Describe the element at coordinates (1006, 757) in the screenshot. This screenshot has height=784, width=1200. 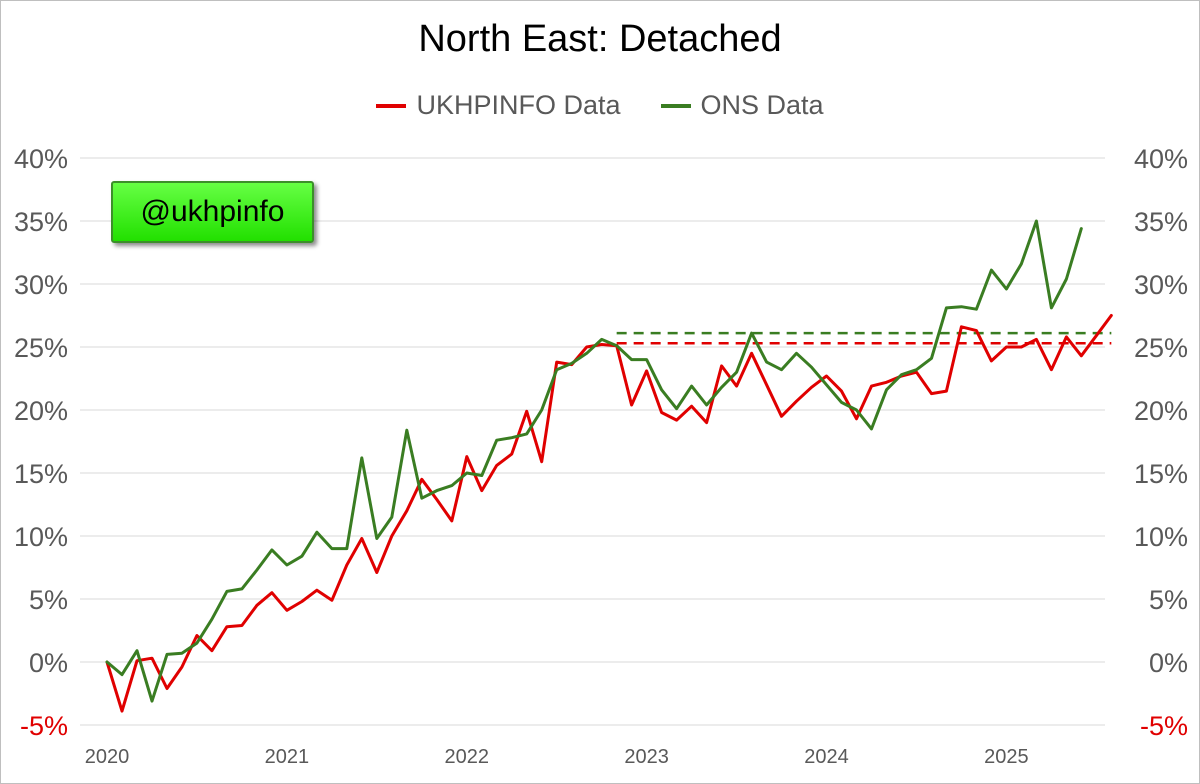
I see `x-tick-label: 2025` at that location.